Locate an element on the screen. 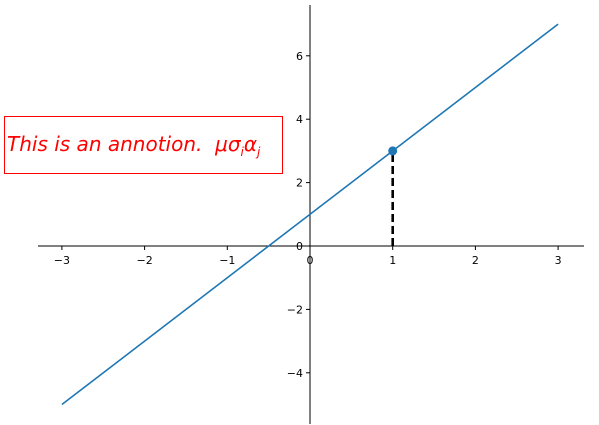 The image size is (599, 425). x-tick-label: −3 is located at coordinates (62, 260).